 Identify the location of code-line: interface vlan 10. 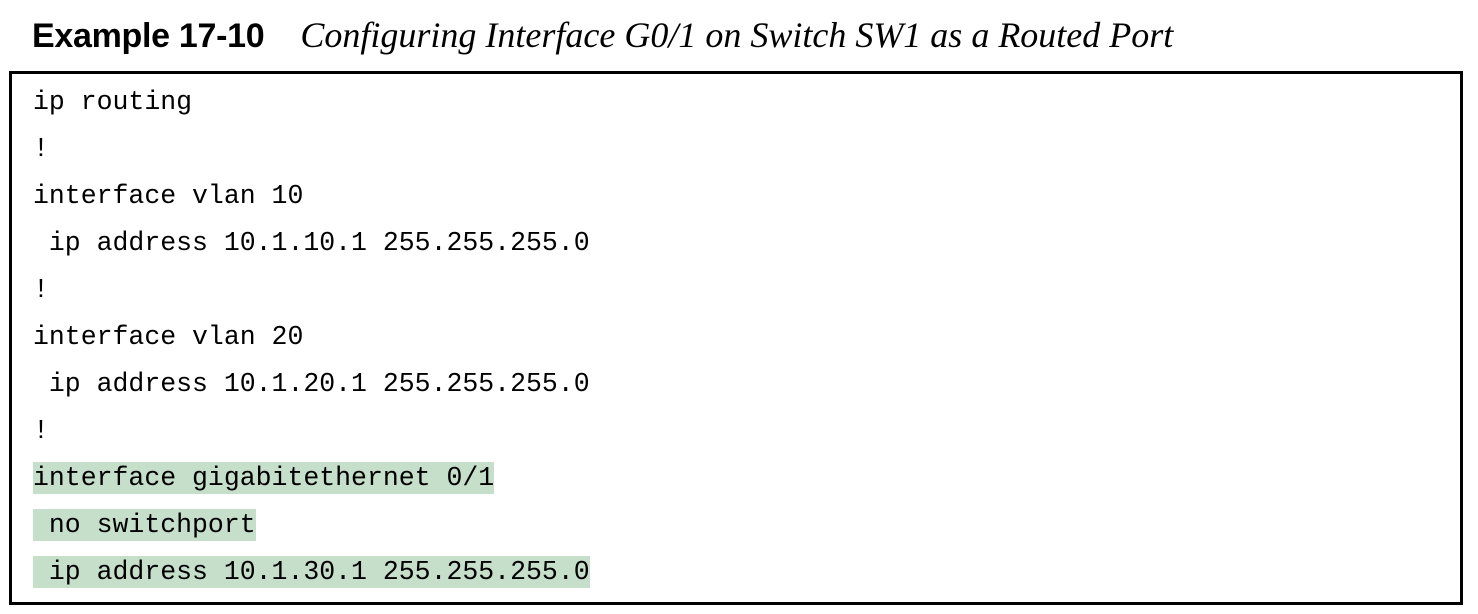
(168, 196).